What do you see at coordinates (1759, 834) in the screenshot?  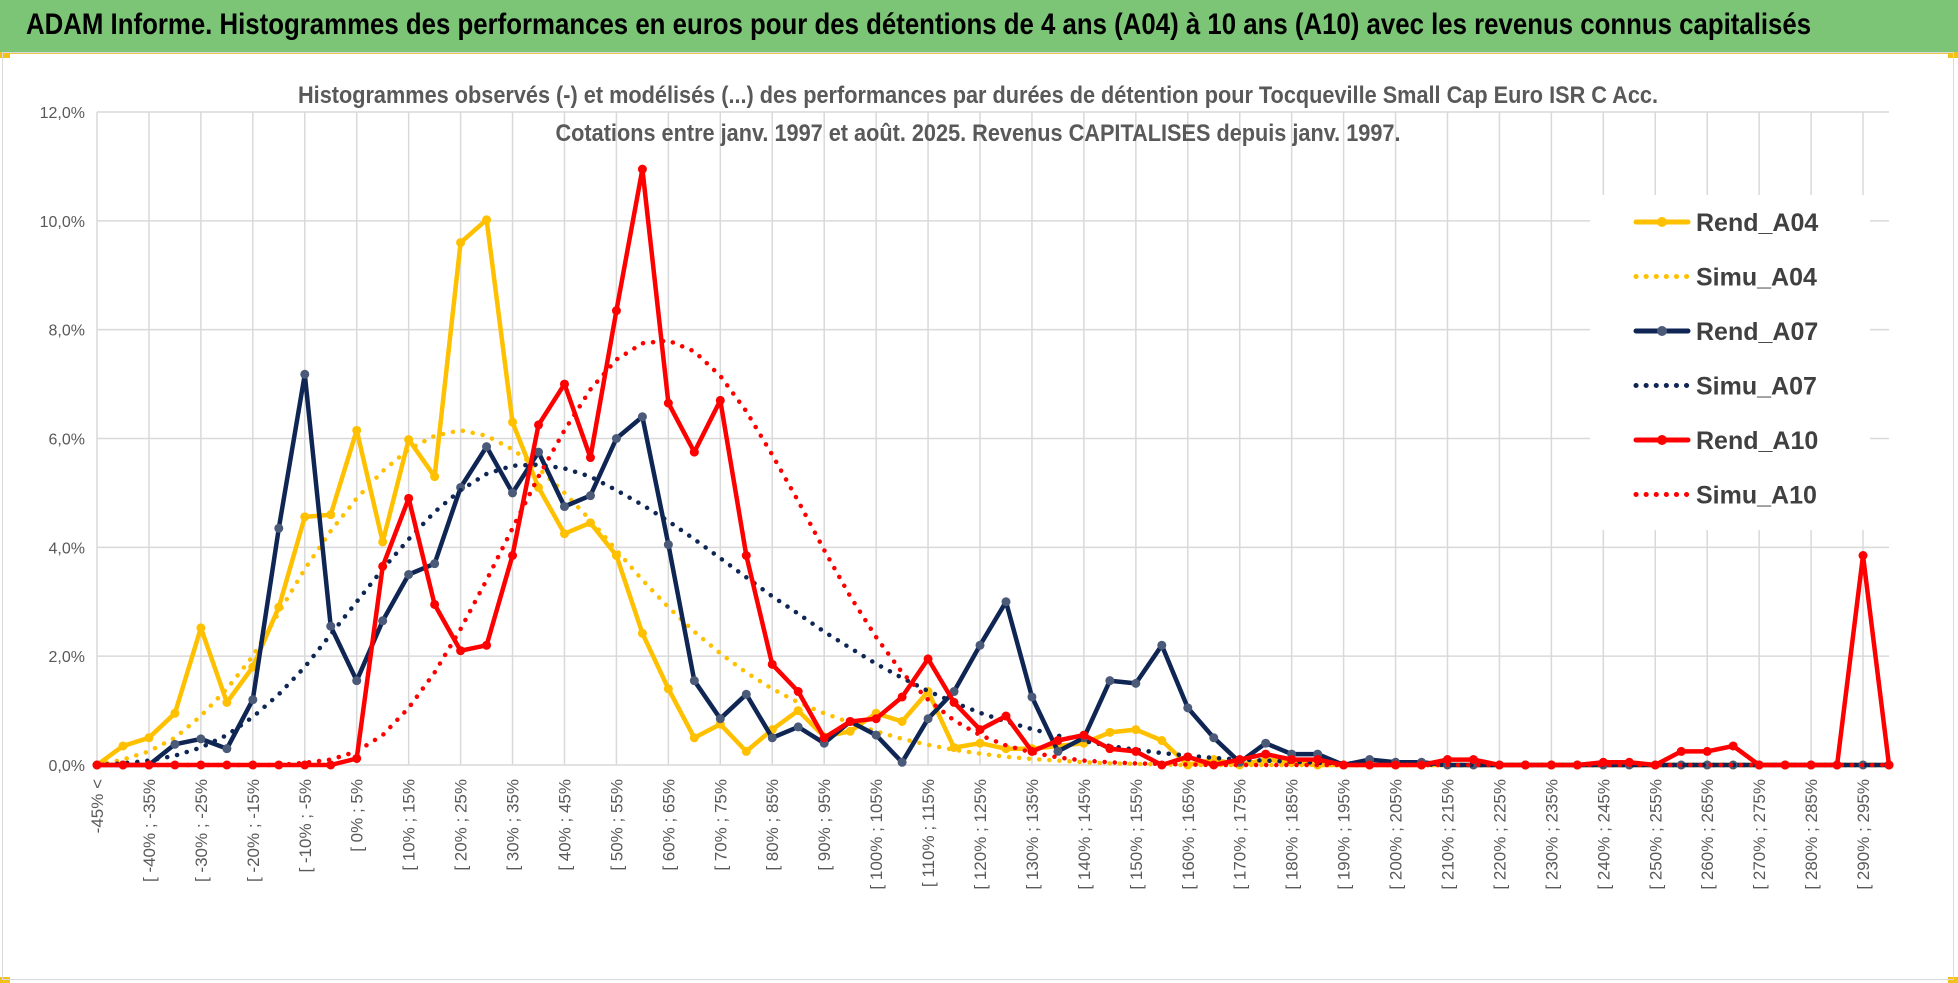 I see `x-tick-label: [ 270% ; 275%` at bounding box center [1759, 834].